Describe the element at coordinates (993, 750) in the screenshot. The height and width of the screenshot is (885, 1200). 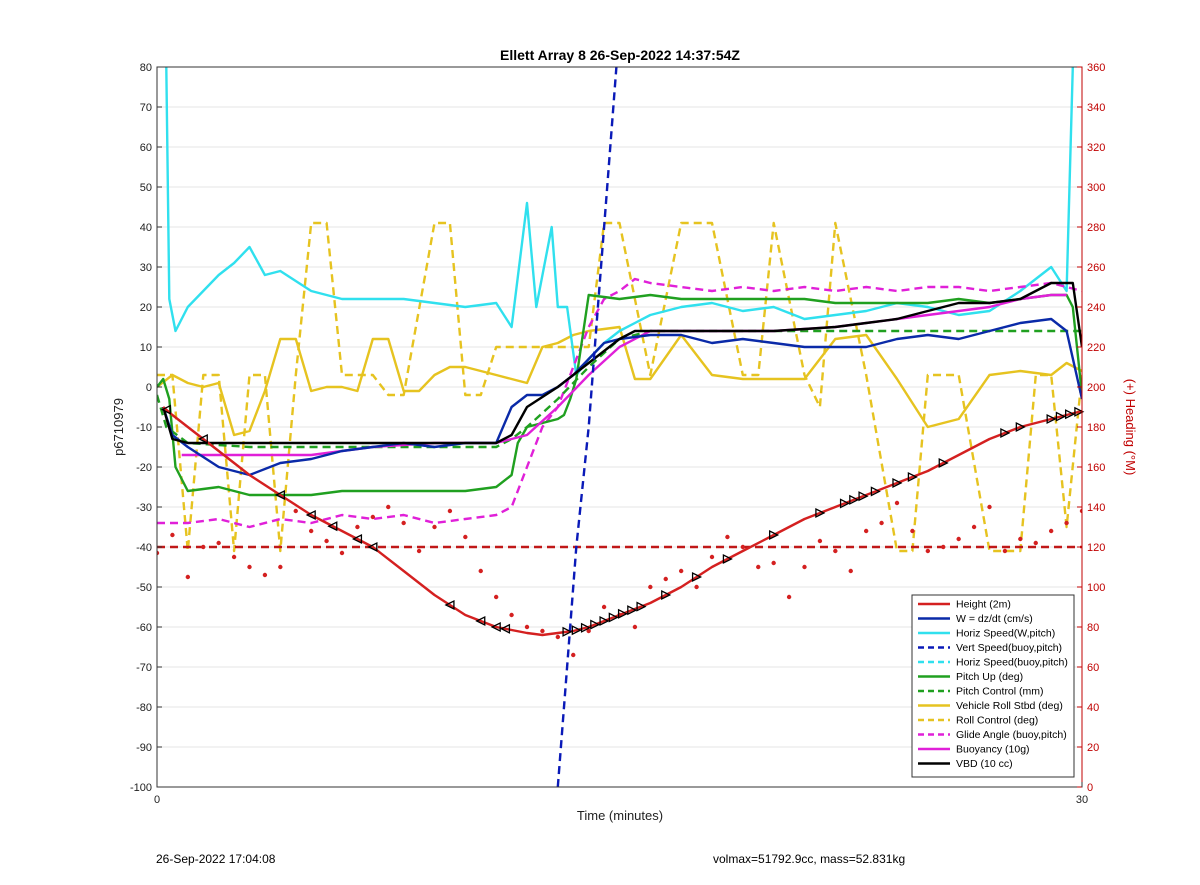
I see `legend-entry: Buoyancy (10g)` at that location.